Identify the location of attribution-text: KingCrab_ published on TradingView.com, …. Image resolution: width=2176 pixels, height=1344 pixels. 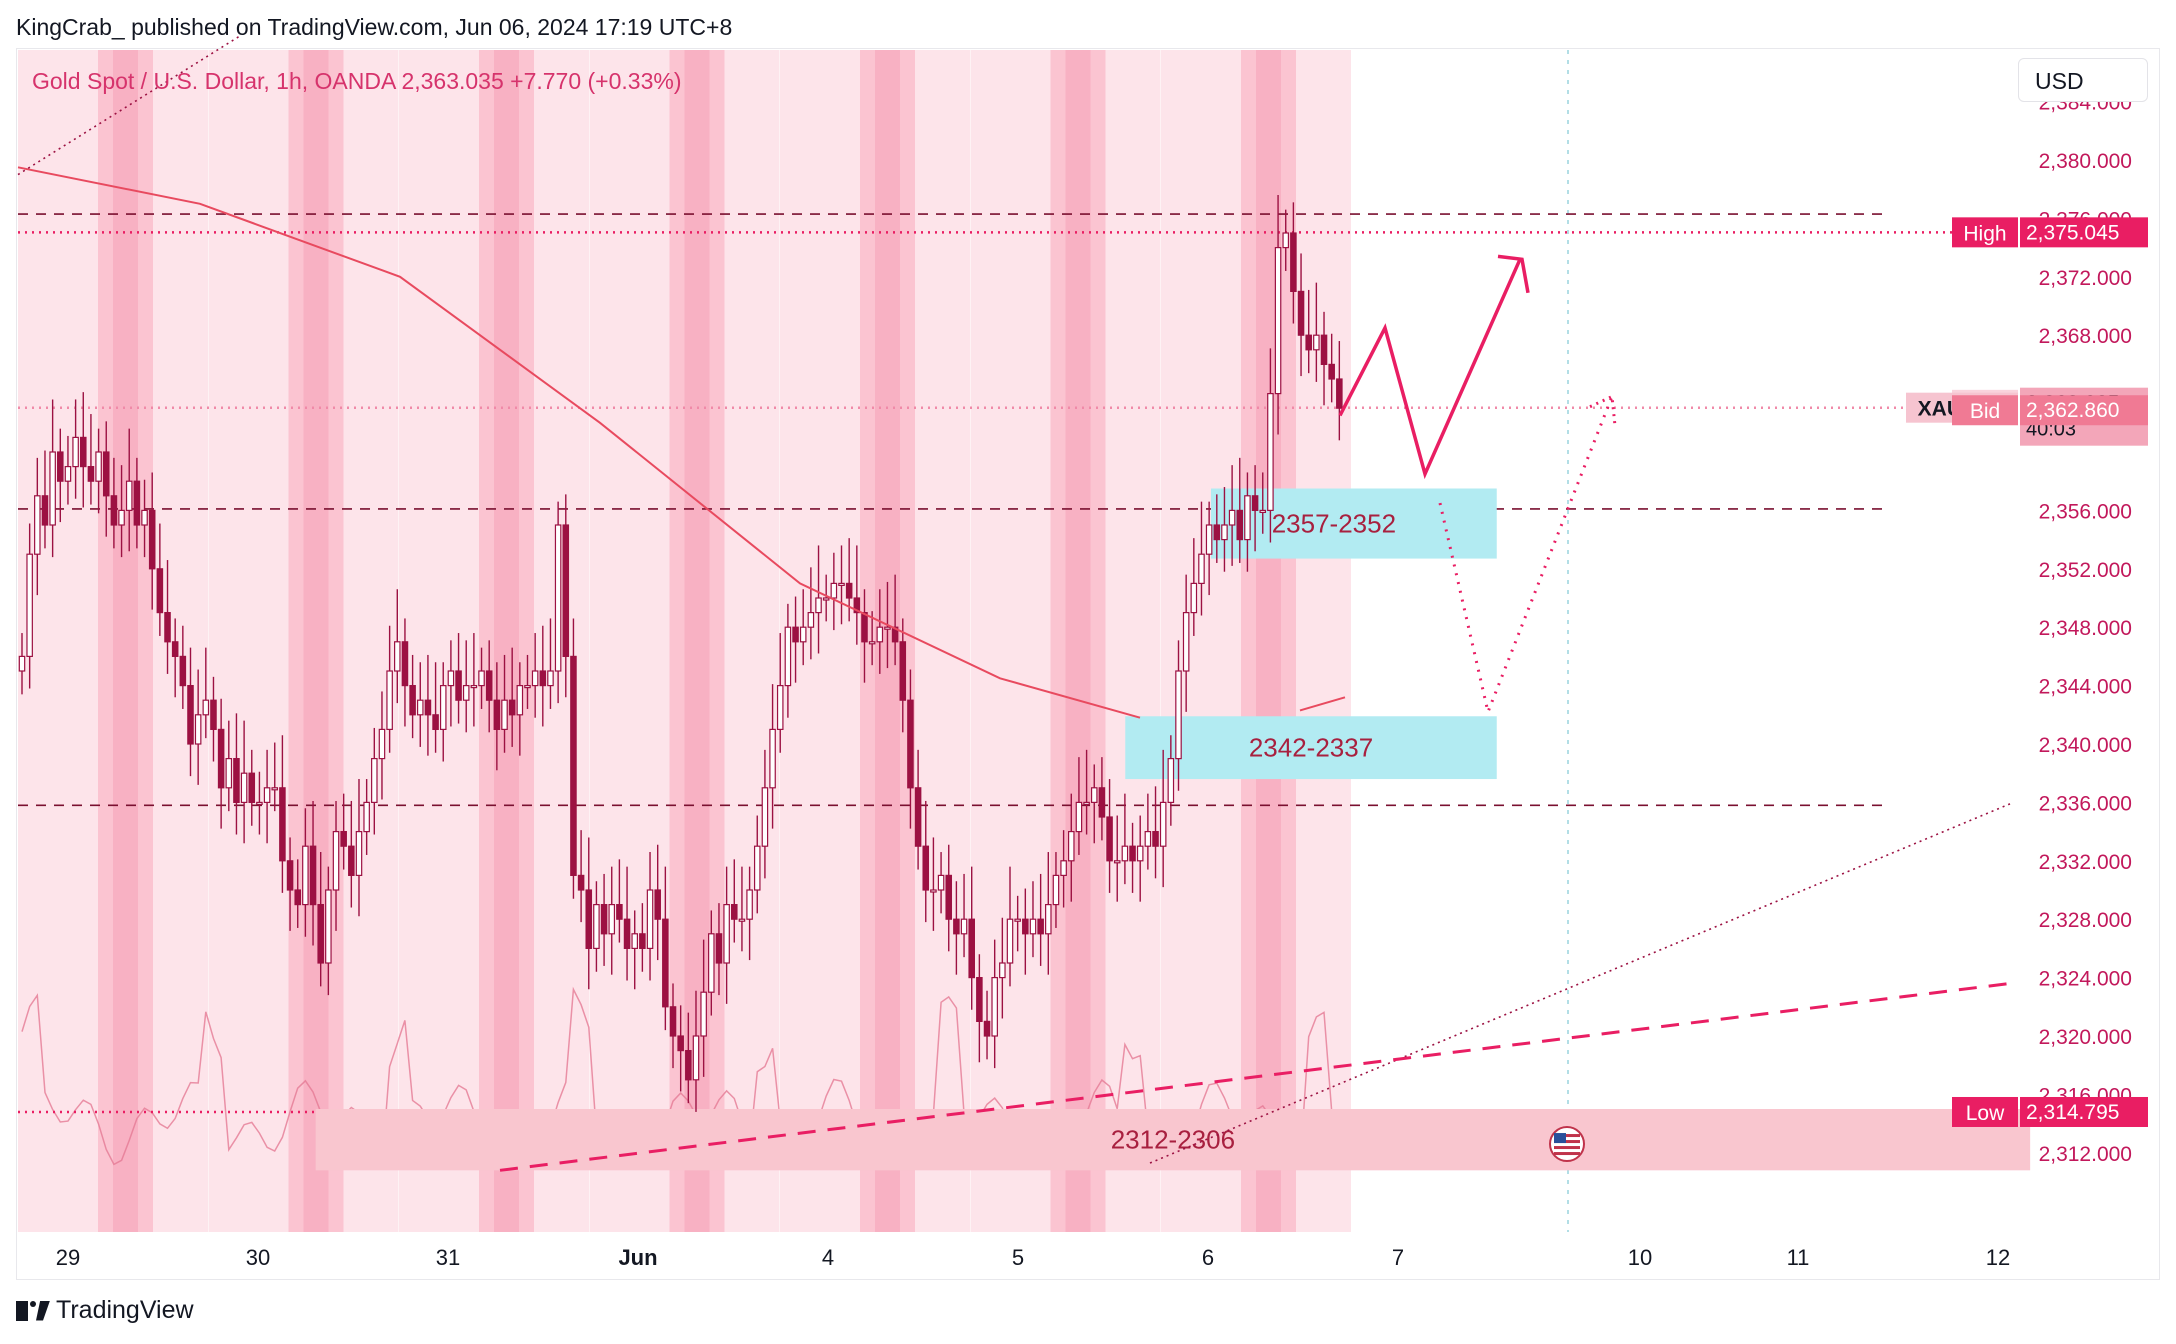
(374, 27).